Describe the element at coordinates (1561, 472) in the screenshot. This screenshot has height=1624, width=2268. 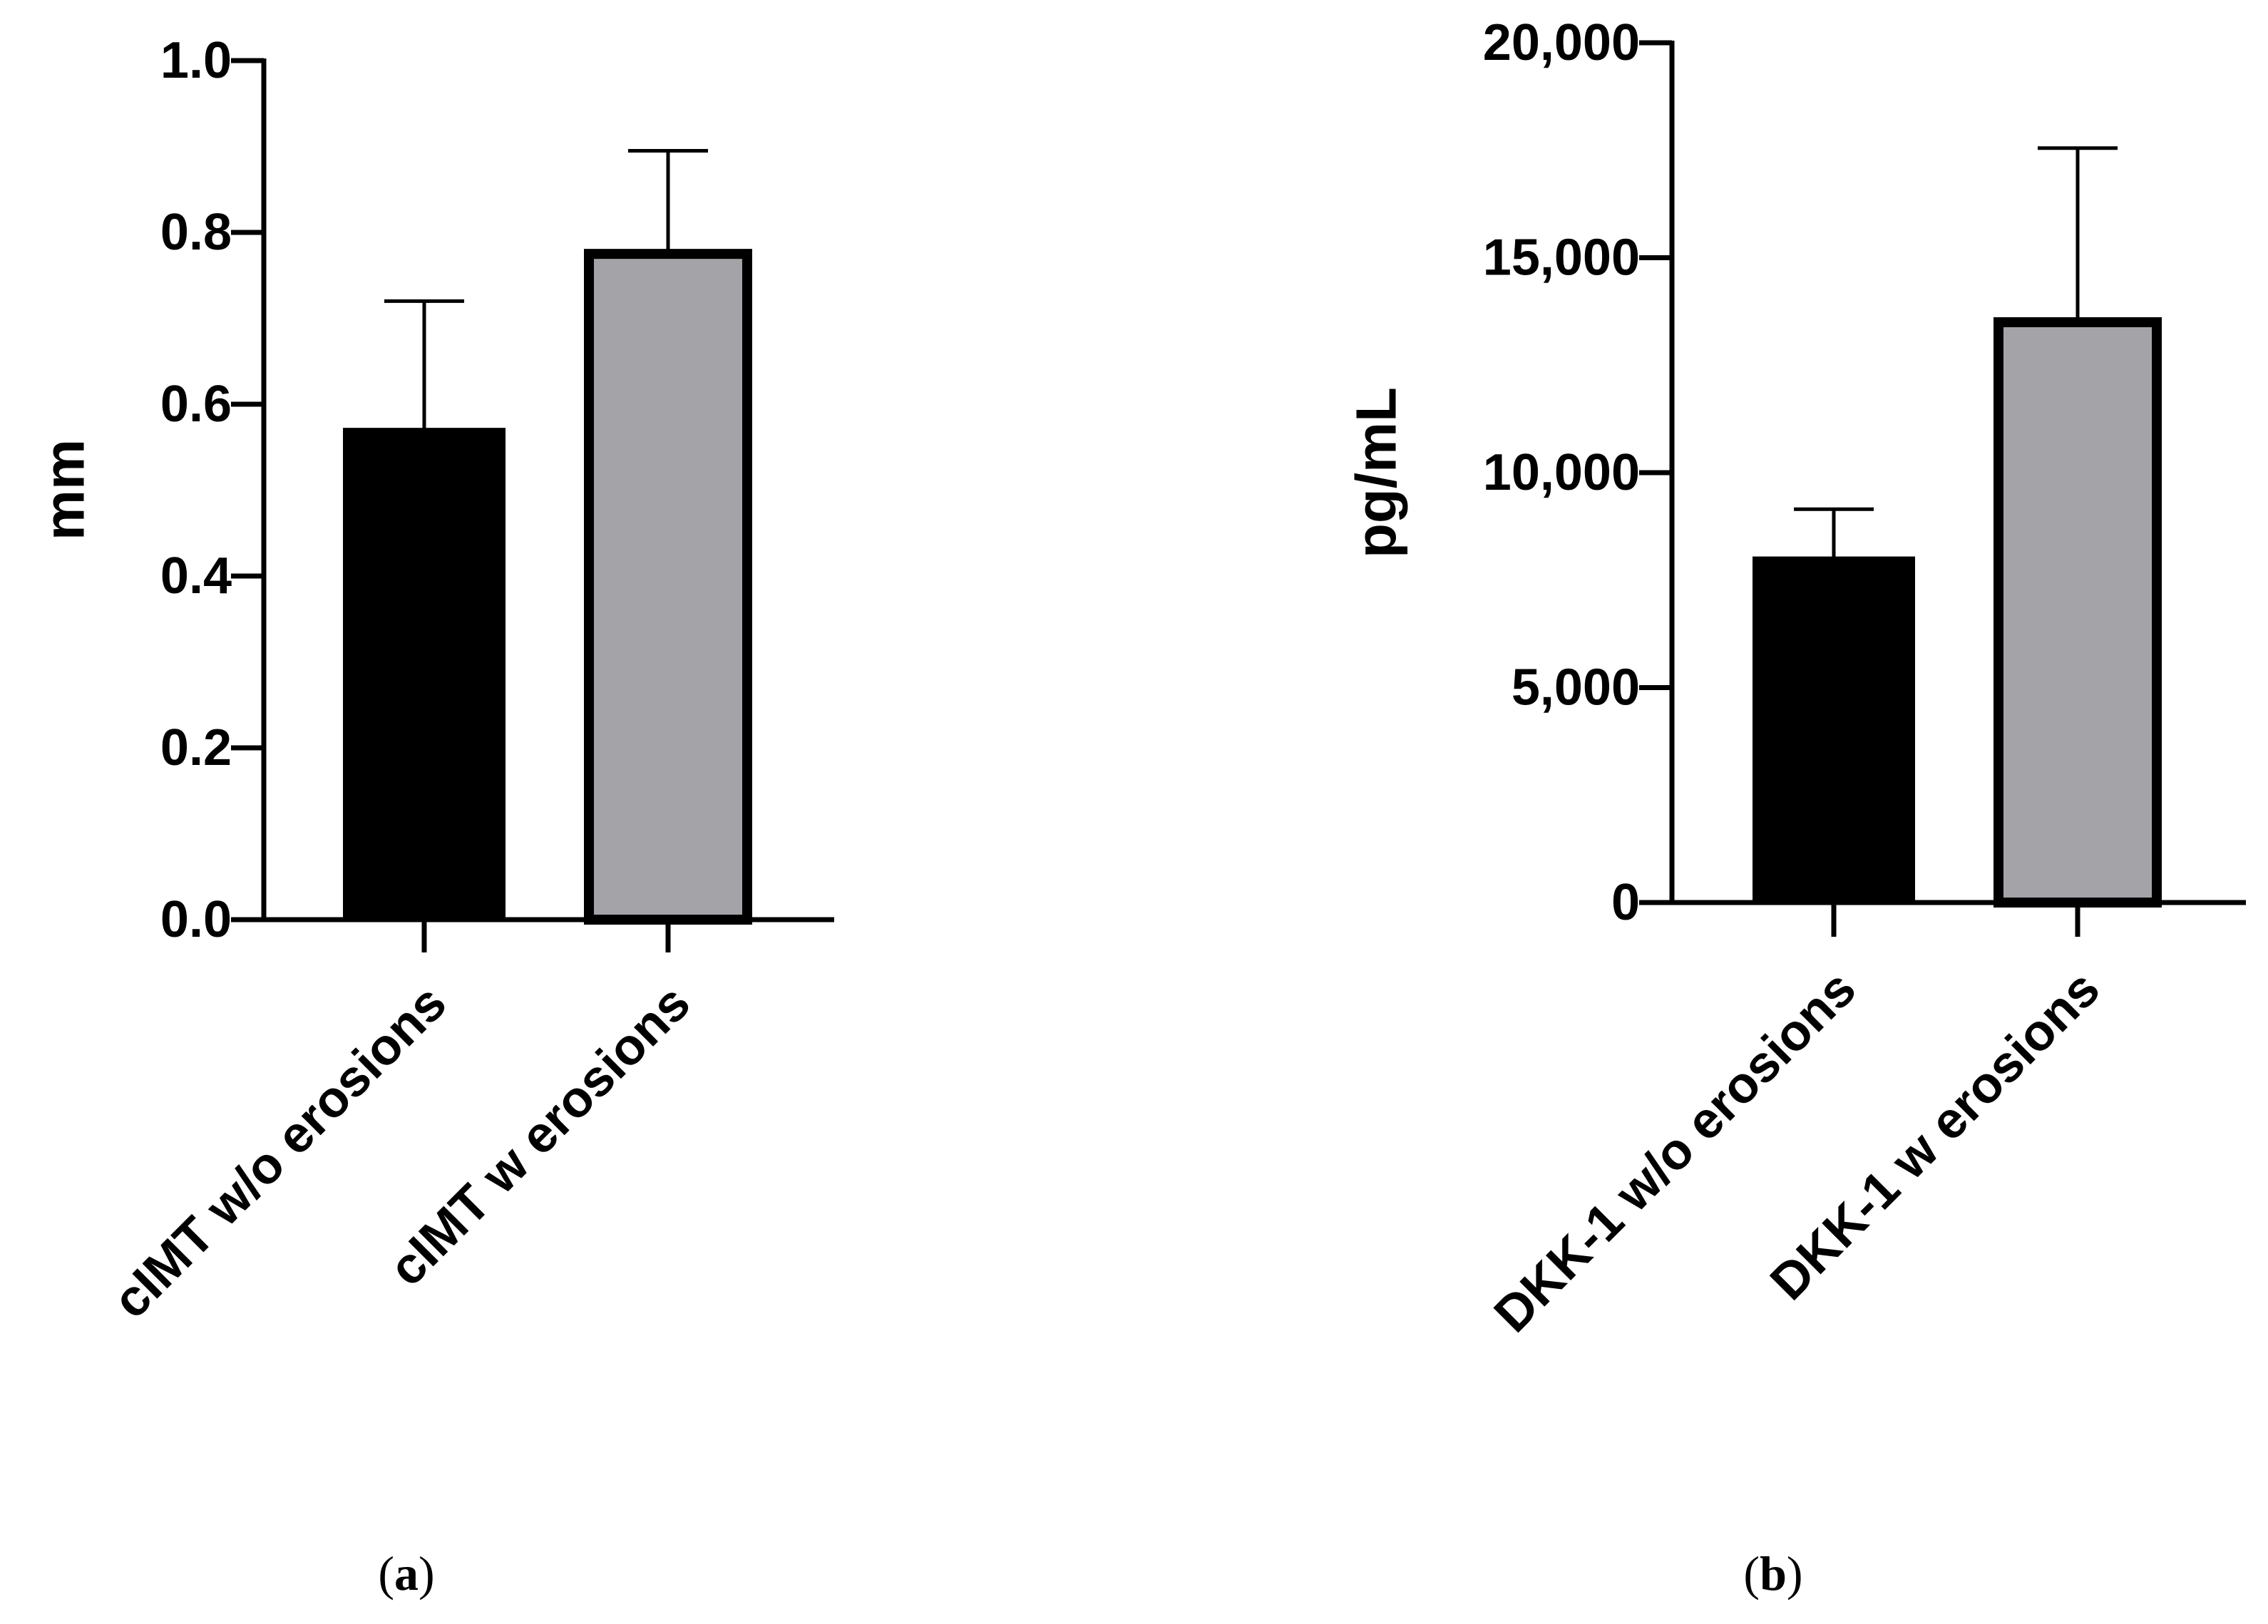
I see `y-tick-label-2: 10,000` at that location.